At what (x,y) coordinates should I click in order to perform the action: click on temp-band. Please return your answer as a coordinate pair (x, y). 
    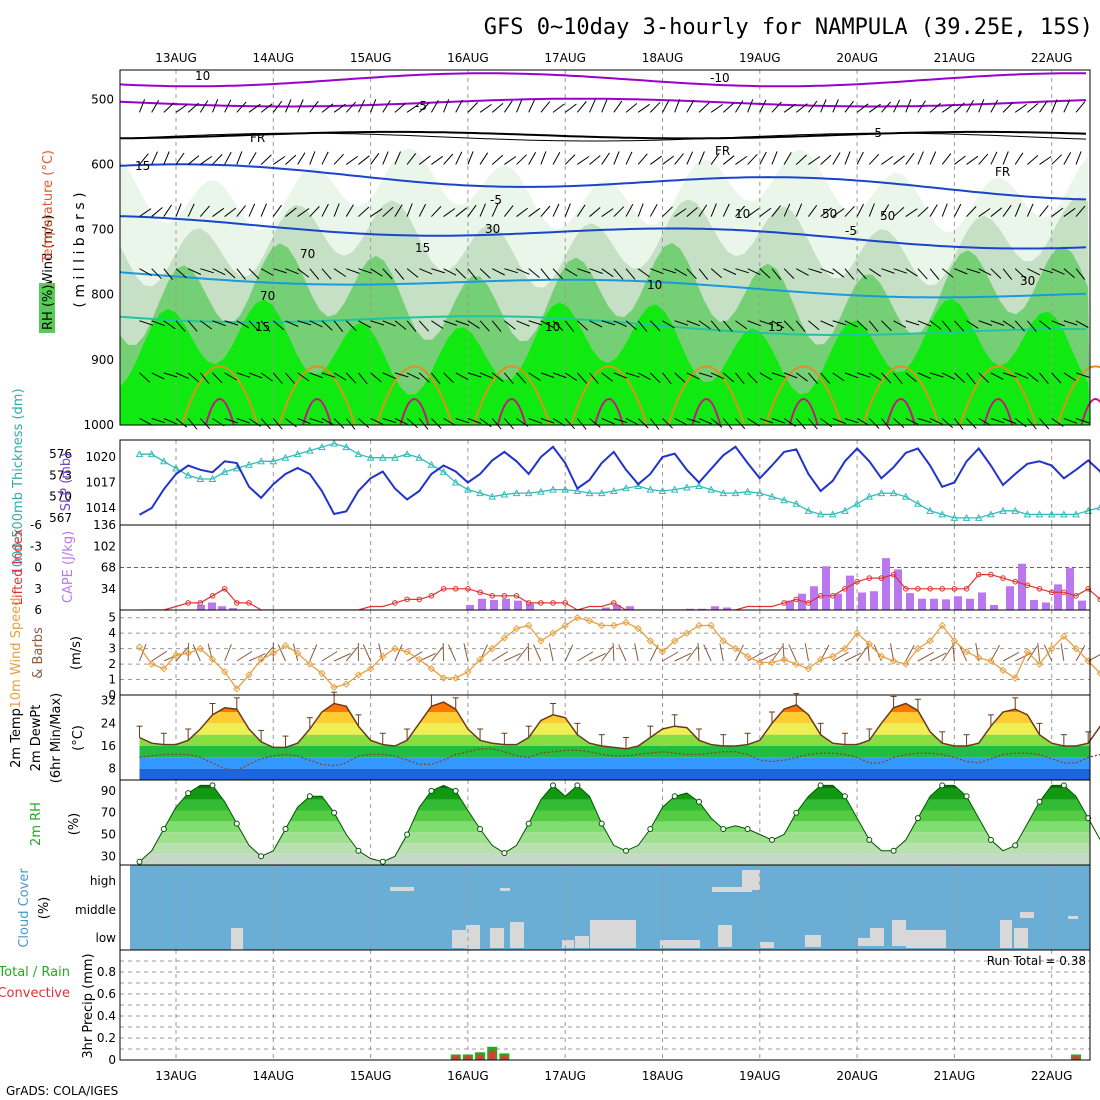
    Looking at the image, I should click on (614, 774).